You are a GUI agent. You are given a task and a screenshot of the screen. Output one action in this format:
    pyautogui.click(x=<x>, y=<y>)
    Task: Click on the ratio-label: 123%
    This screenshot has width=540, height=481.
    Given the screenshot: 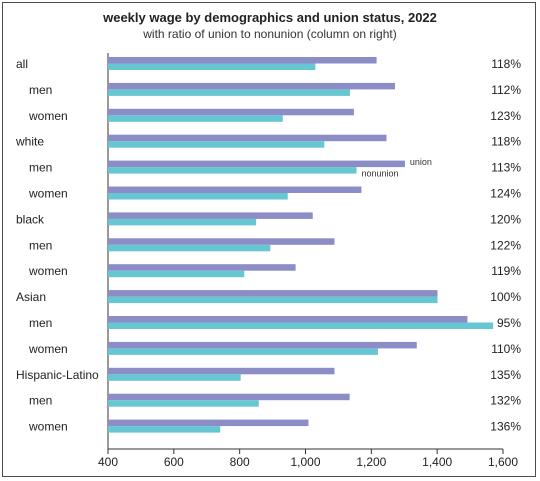 What is the action you would take?
    pyautogui.click(x=505, y=116)
    